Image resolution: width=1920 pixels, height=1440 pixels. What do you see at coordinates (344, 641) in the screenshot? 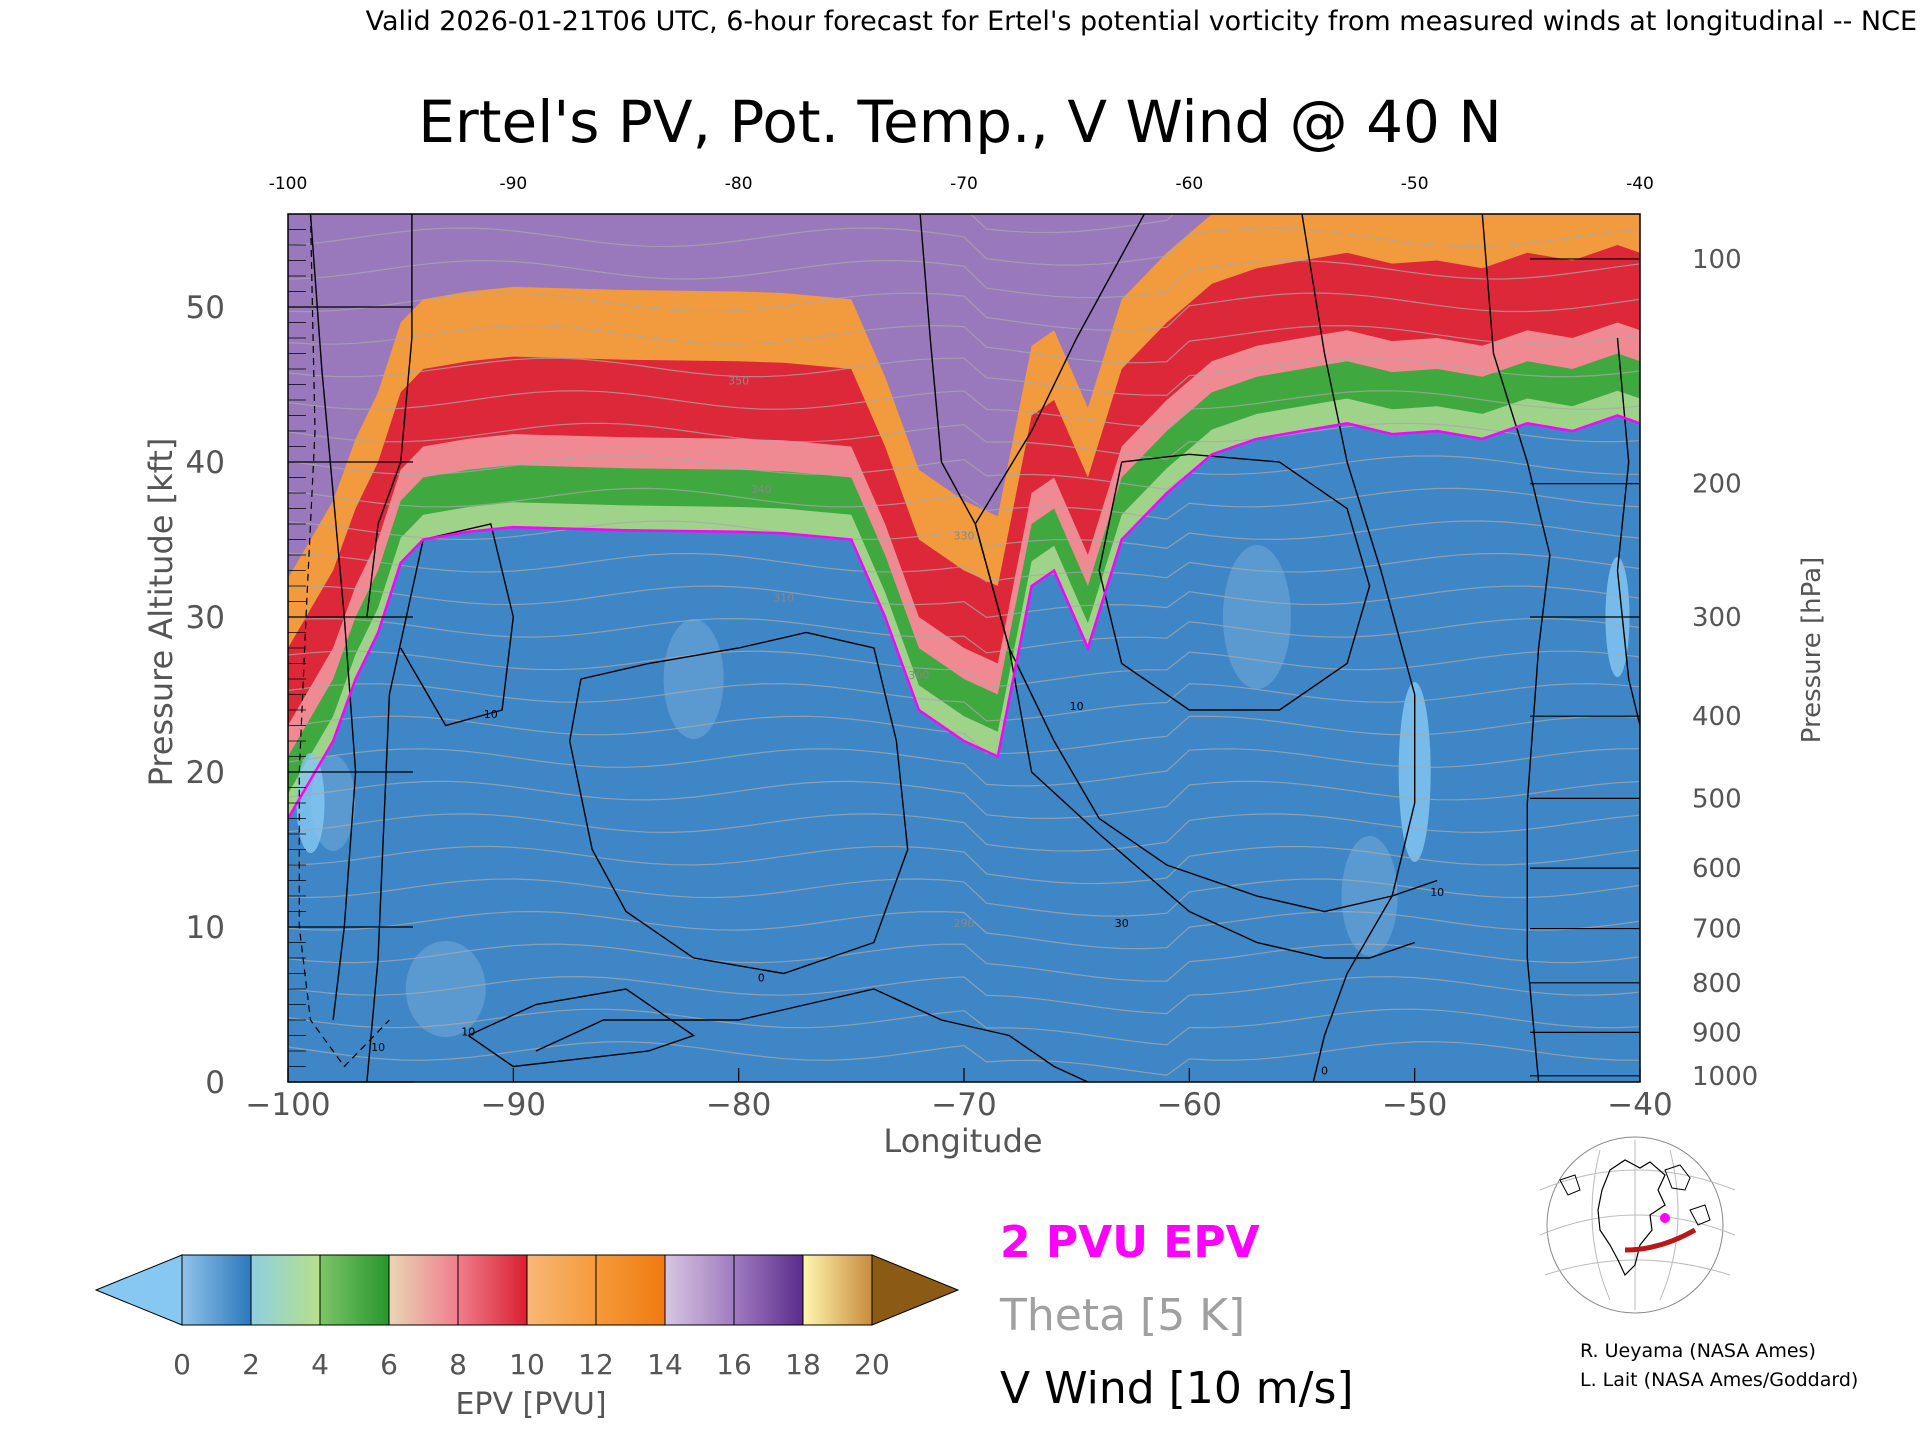
I see `v-wind-negative-contour` at bounding box center [344, 641].